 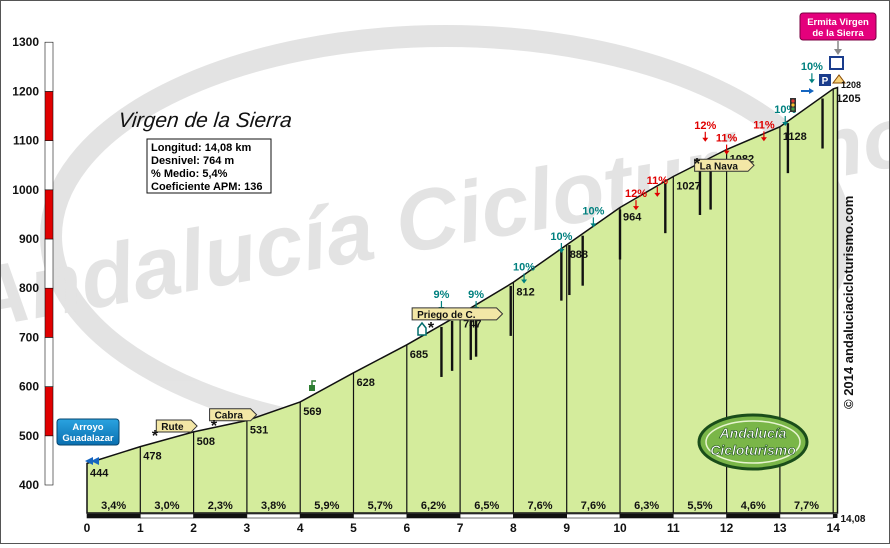 What do you see at coordinates (839, 79) in the screenshot?
I see `chapel-icon` at bounding box center [839, 79].